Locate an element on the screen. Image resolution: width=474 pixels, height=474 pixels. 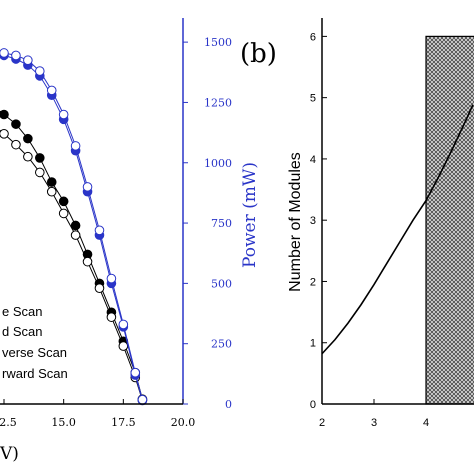
panel-b-y-axis-label: Number of Modules is located at coordinates (295, 222).